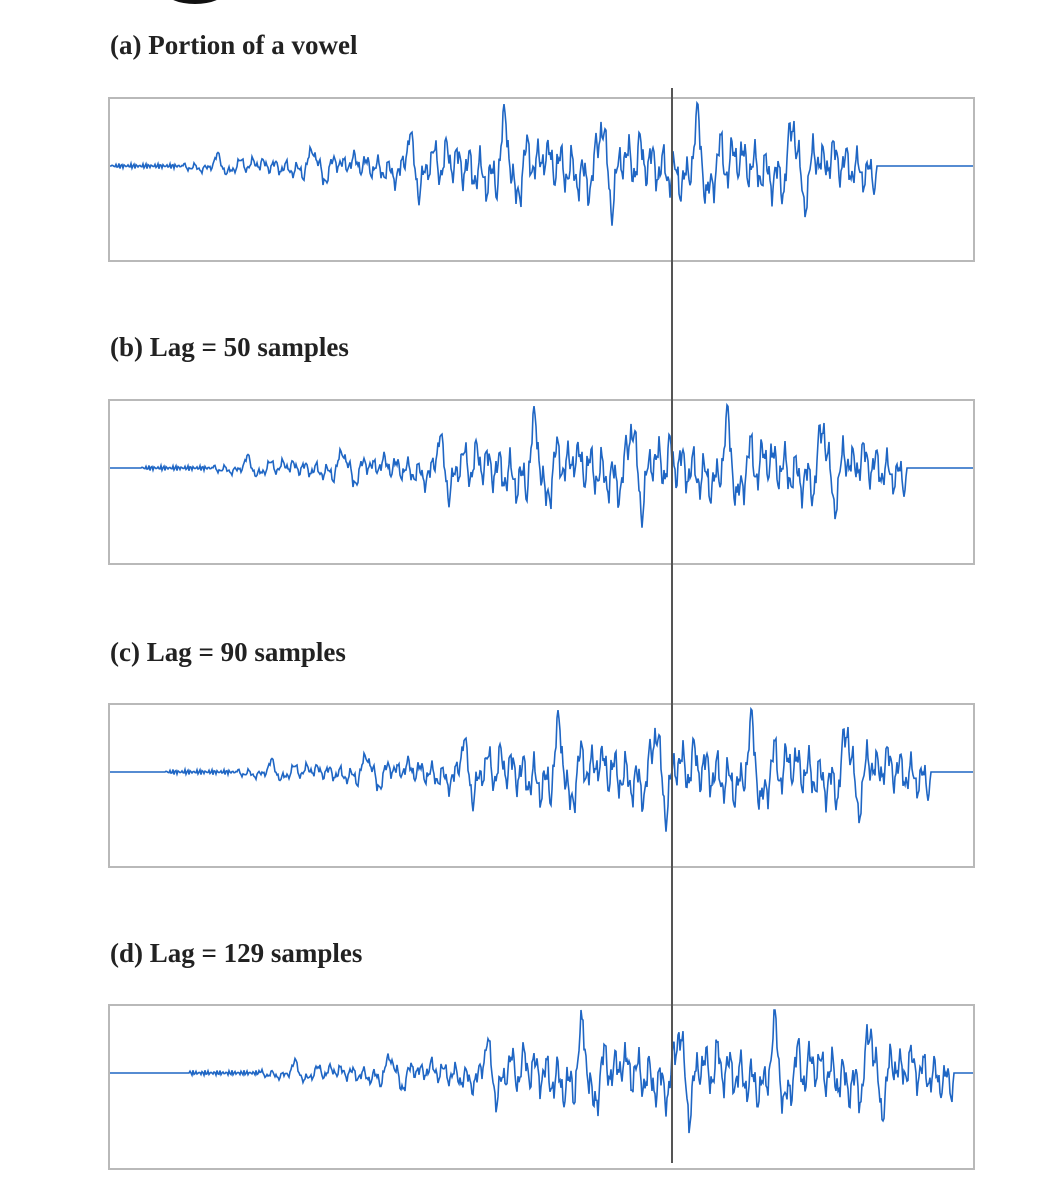 The image size is (1039, 1200). Describe the element at coordinates (195, 2) in the screenshot. I see `clipped-heading-fragment` at that location.